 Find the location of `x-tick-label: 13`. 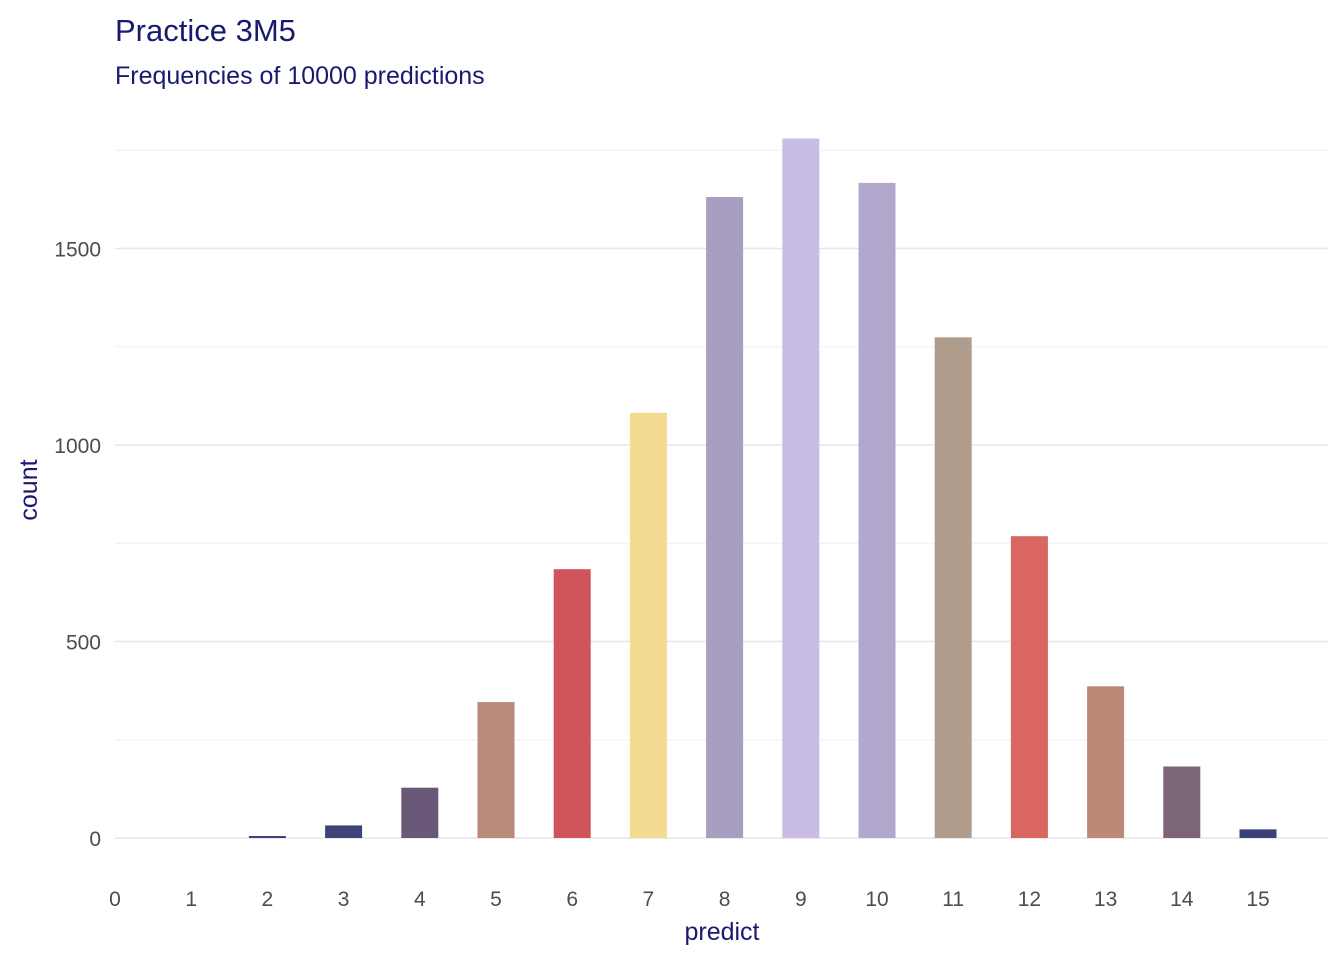

x-tick-label: 13 is located at coordinates (1105, 899).